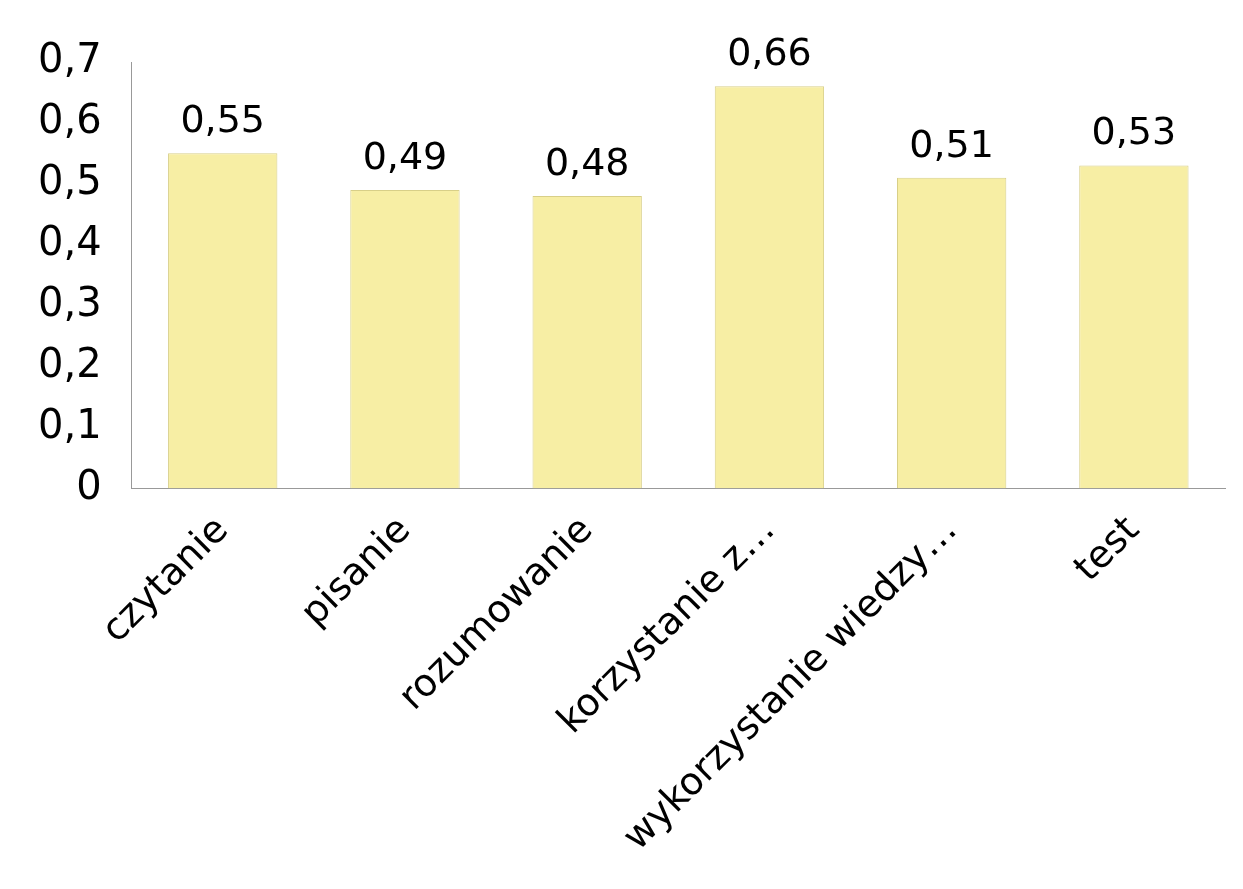 This screenshot has height=889, width=1243. What do you see at coordinates (69, 302) in the screenshot?
I see `y-tick-label: 0,3` at bounding box center [69, 302].